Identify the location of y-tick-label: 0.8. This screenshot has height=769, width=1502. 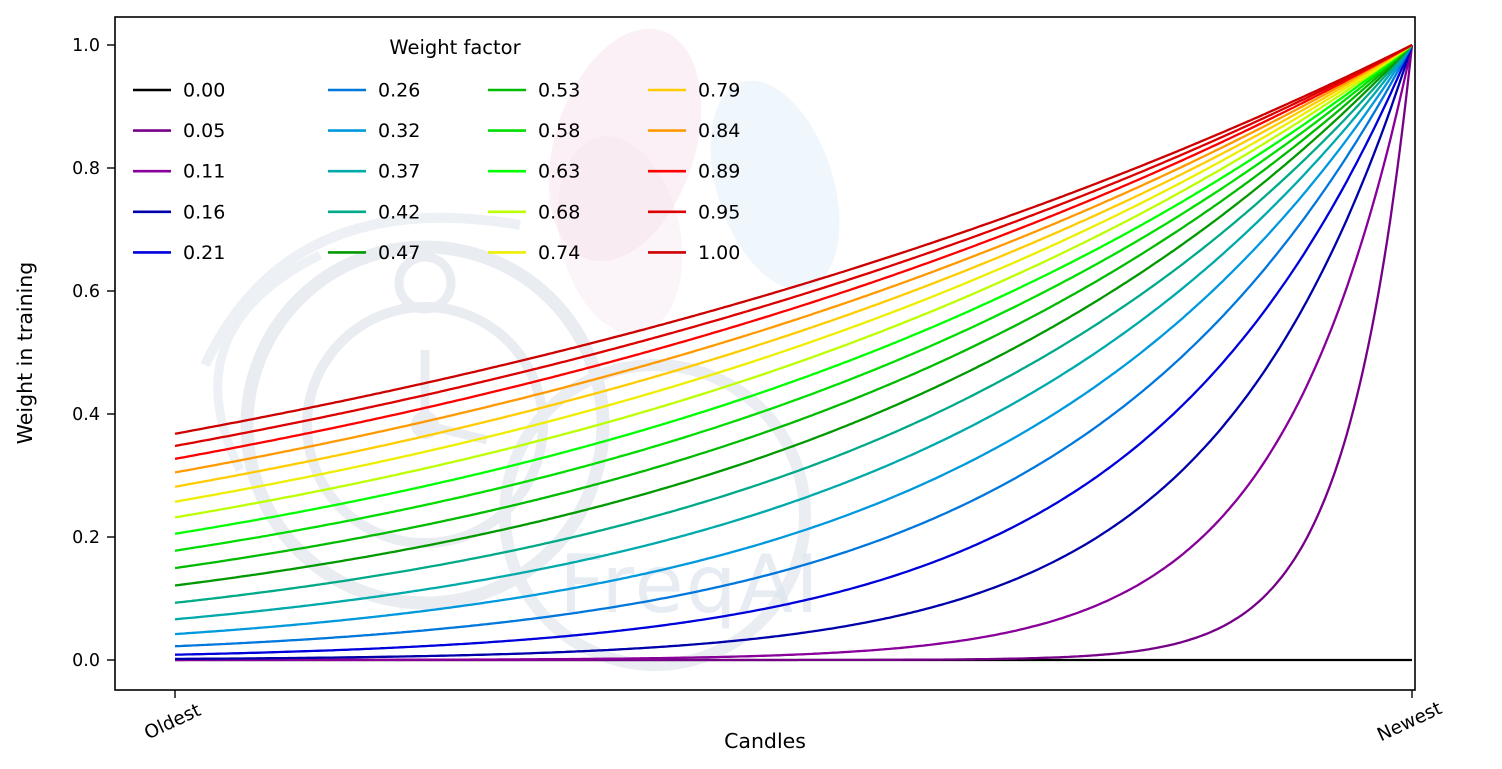
(86, 169).